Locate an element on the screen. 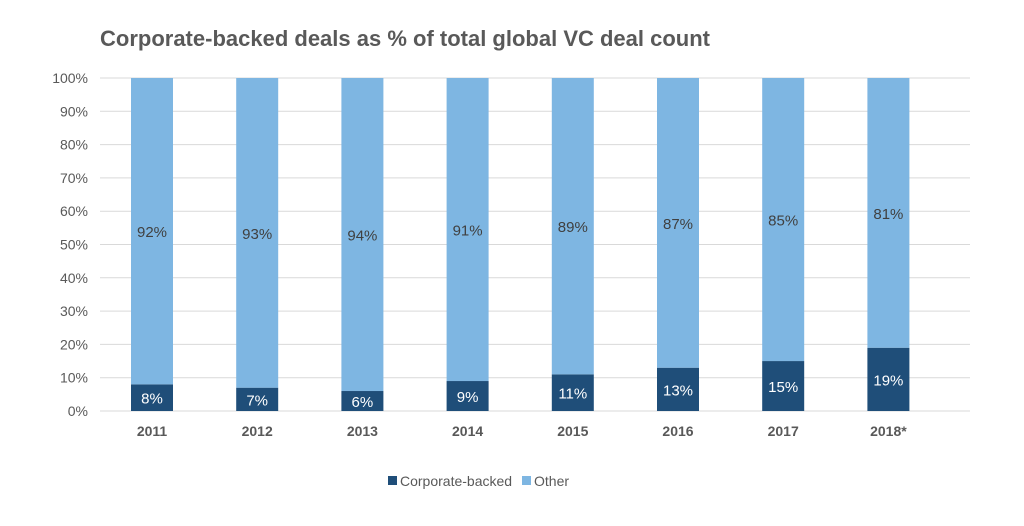  y-tick-label: 70% is located at coordinates (74, 178).